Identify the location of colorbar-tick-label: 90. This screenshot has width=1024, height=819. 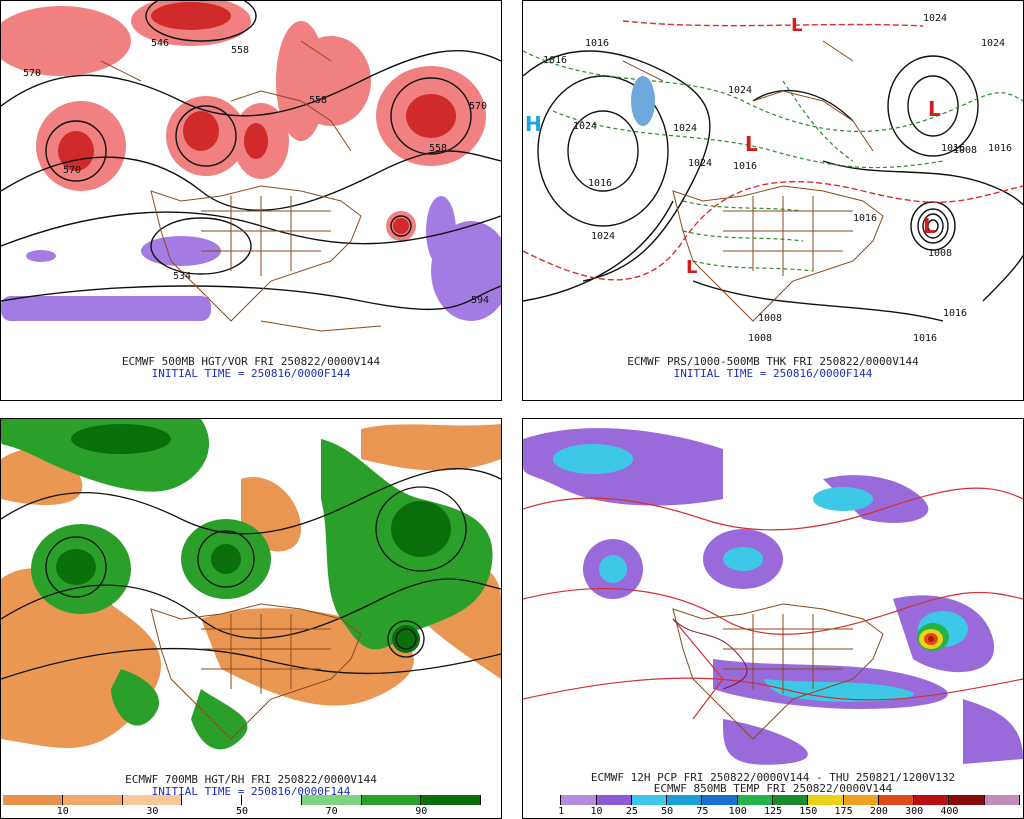
(421, 811).